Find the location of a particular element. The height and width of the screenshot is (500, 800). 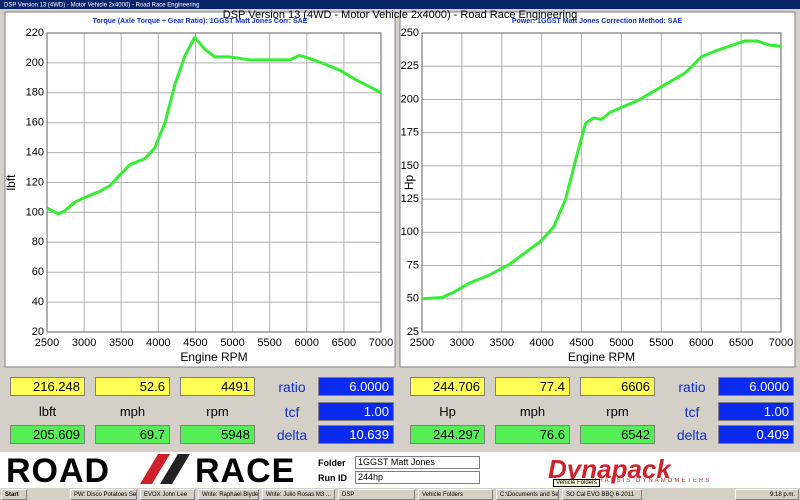

y-tick-label: 180 is located at coordinates (35, 93).